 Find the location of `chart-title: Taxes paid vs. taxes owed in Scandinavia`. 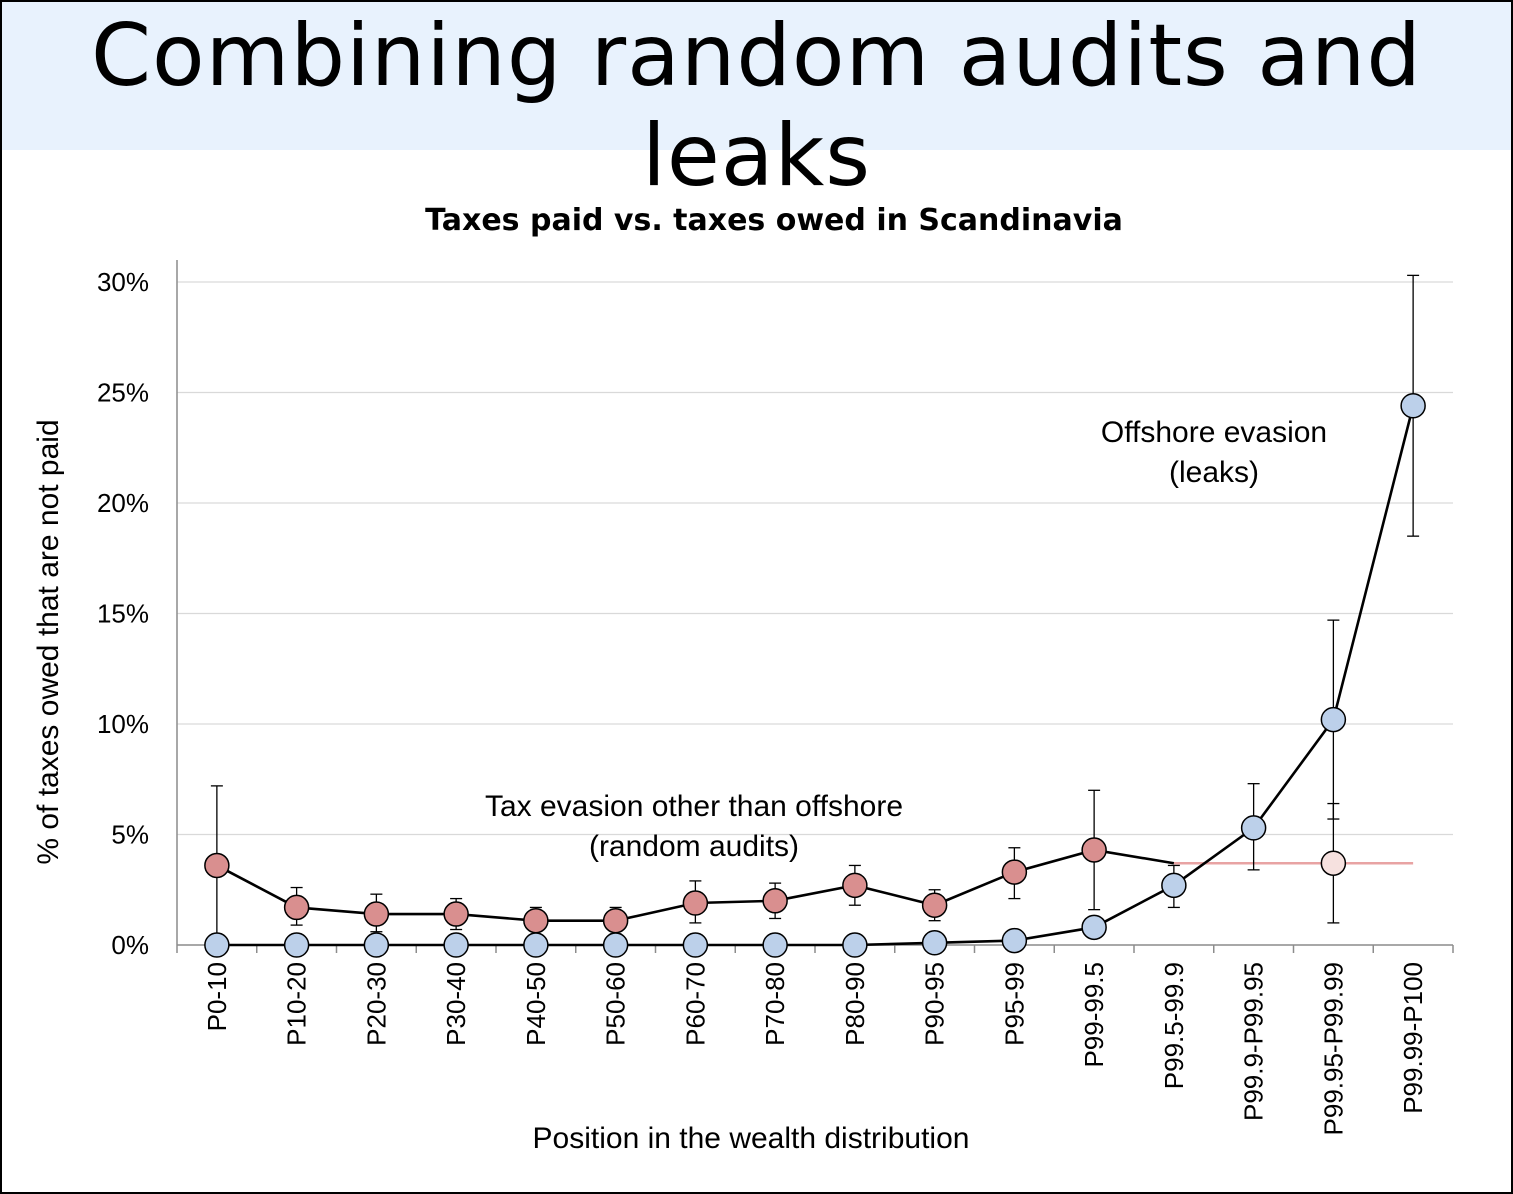

chart-title: Taxes paid vs. taxes owed in Scandinavia is located at coordinates (774, 220).